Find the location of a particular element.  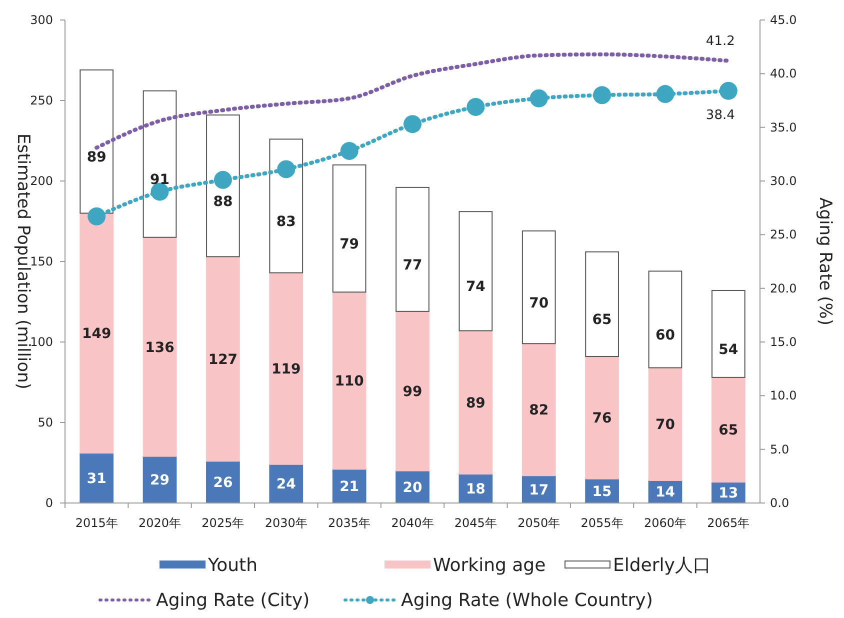

y-tick-label: 50 is located at coordinates (45, 423).